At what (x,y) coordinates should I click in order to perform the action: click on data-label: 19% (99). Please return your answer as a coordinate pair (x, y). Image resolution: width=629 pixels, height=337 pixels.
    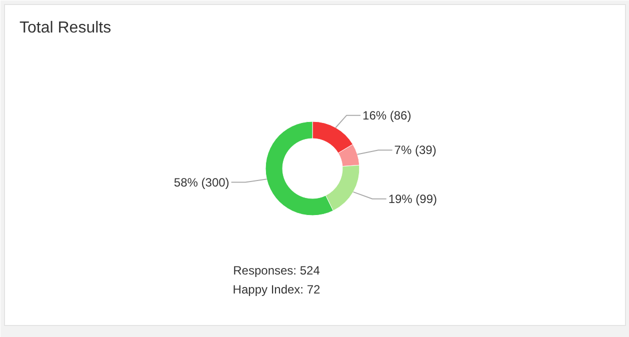
    Looking at the image, I should click on (413, 199).